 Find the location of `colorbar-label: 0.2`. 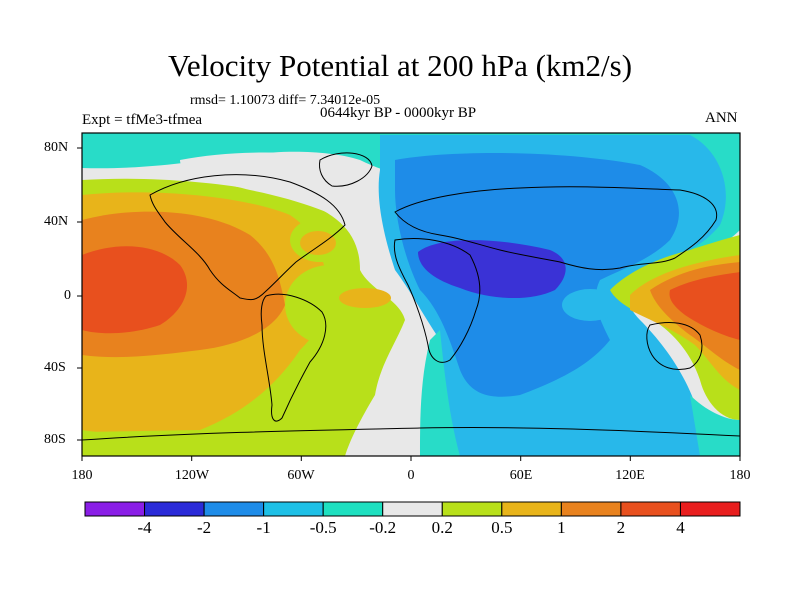

colorbar-label: 0.2 is located at coordinates (442, 527).